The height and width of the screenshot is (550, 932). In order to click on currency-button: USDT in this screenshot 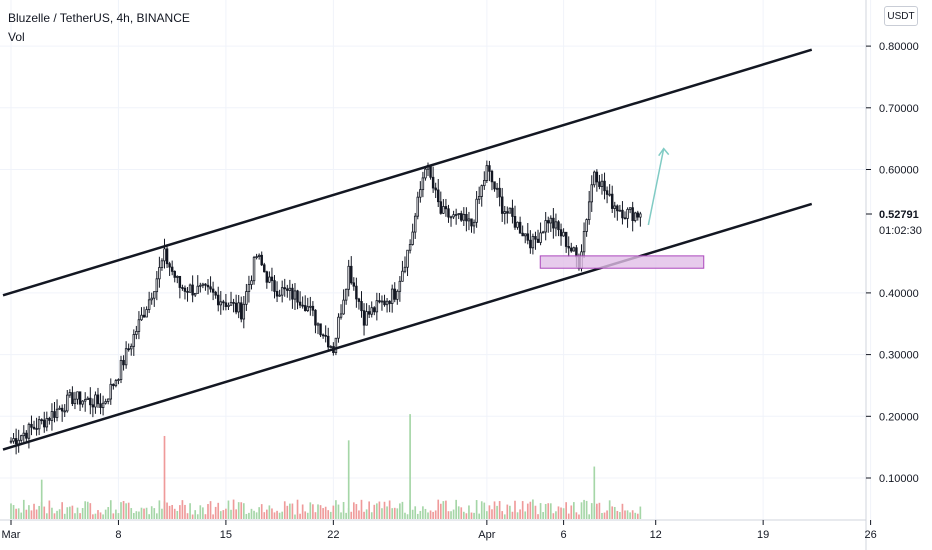, I will do `click(901, 16)`.